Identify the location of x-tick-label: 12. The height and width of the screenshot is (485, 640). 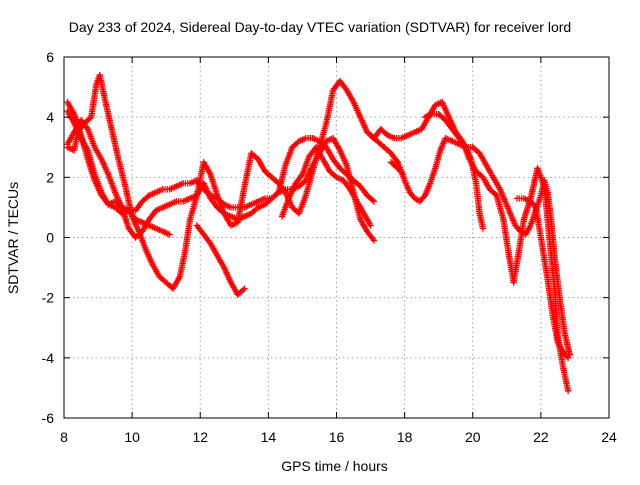
(200, 437).